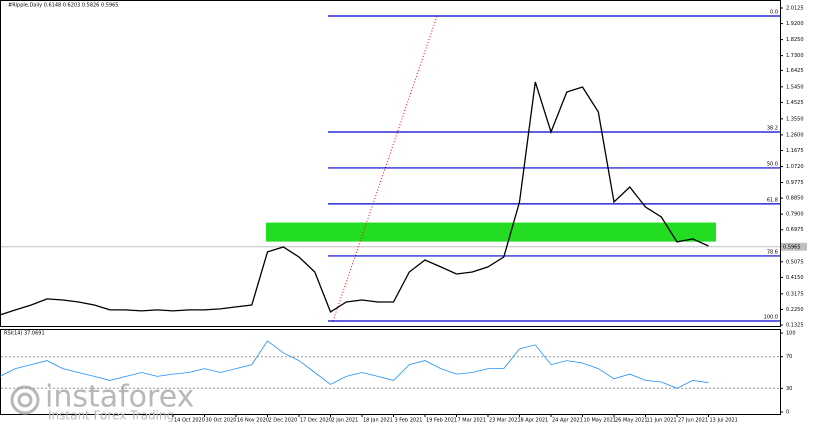  I want to click on x-tick-label: 16 Nov 2020, so click(253, 421).